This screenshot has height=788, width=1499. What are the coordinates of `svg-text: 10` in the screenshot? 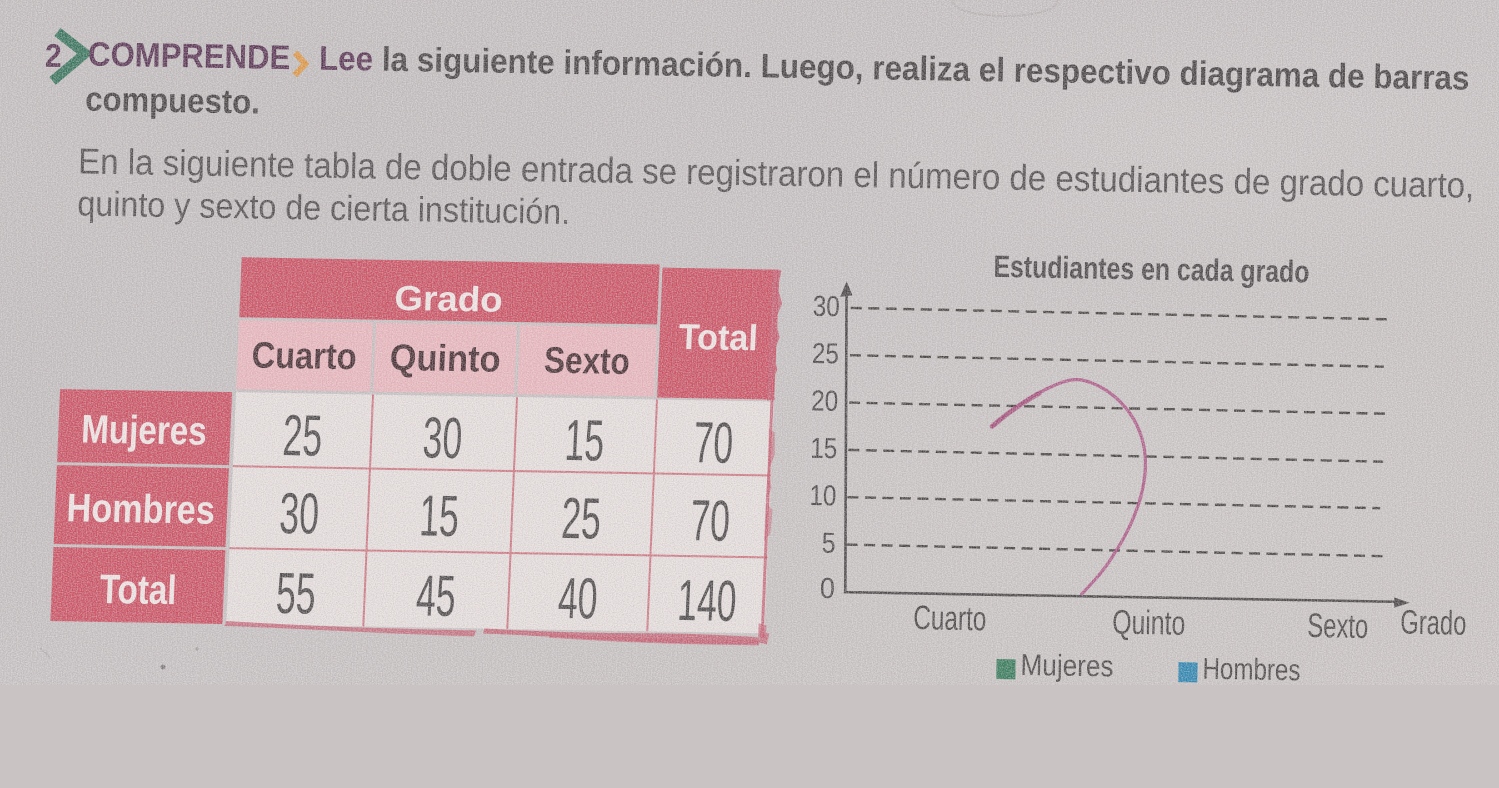 It's located at (823, 496).